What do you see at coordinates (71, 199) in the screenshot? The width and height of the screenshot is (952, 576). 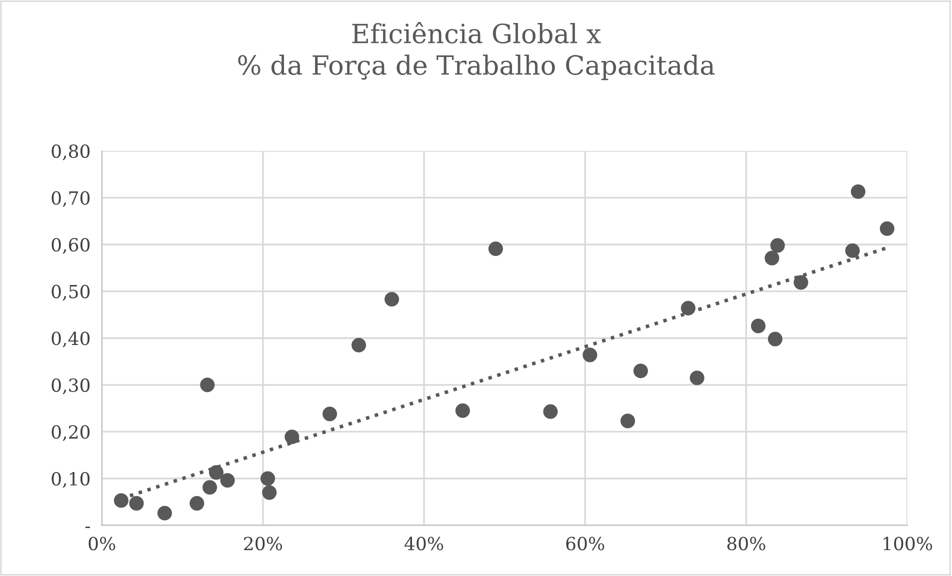 I see `y-tick-label: 0,70` at bounding box center [71, 199].